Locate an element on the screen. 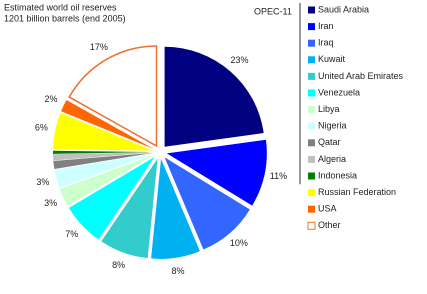  data-label: 23% is located at coordinates (239, 60).